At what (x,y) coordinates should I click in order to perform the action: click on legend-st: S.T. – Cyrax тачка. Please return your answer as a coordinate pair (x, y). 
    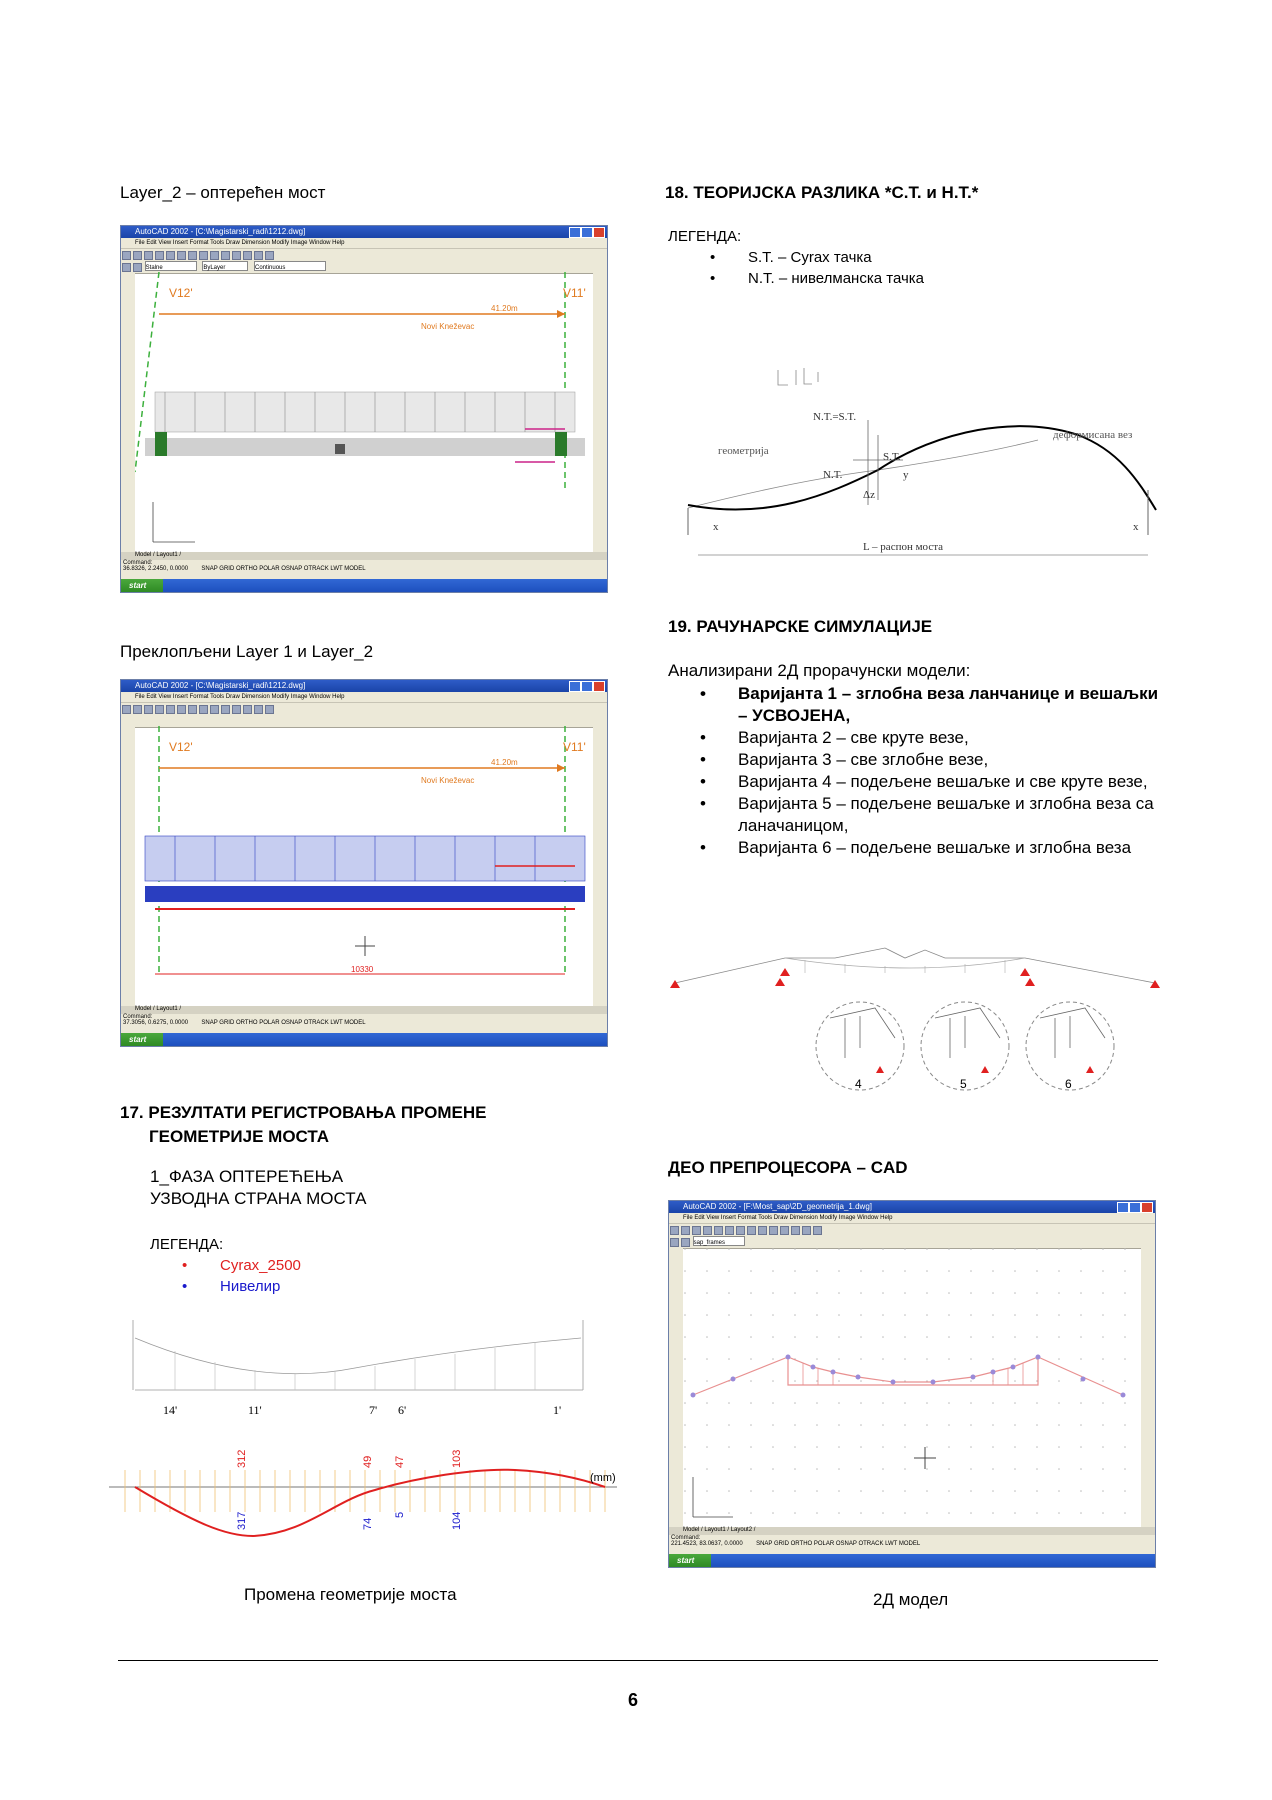
    Looking at the image, I should click on (810, 257).